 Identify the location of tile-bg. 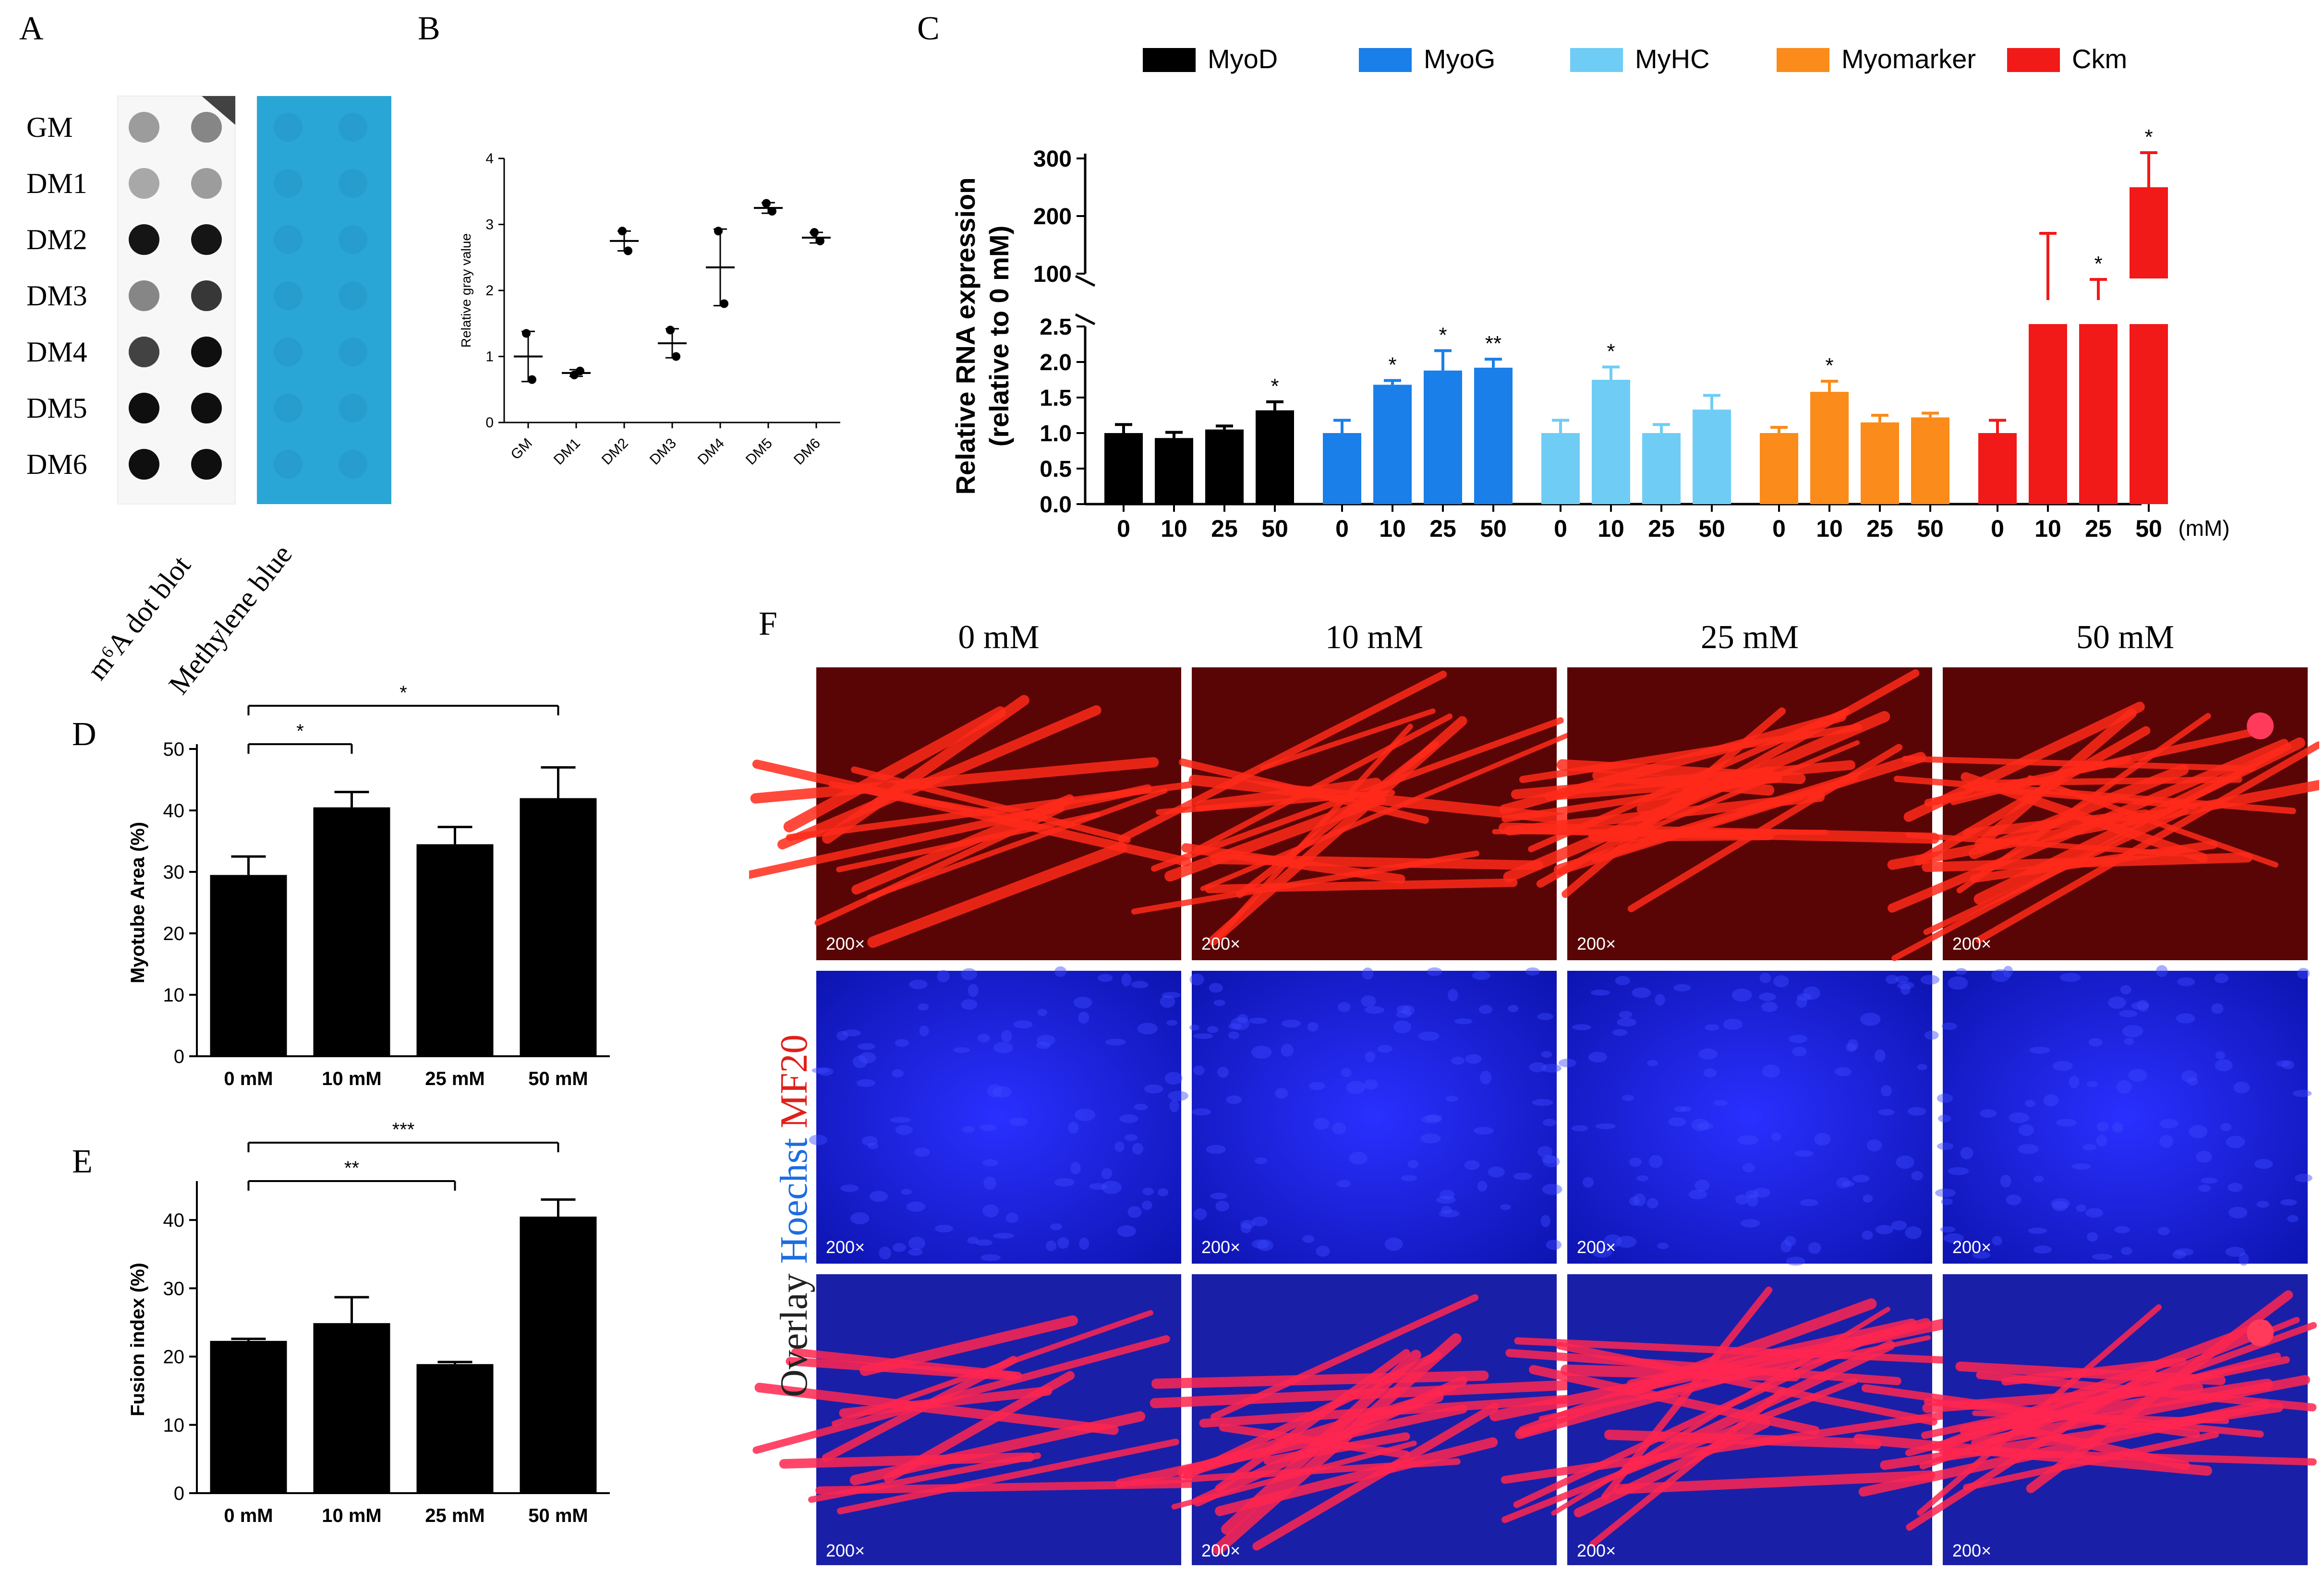
(998, 1118).